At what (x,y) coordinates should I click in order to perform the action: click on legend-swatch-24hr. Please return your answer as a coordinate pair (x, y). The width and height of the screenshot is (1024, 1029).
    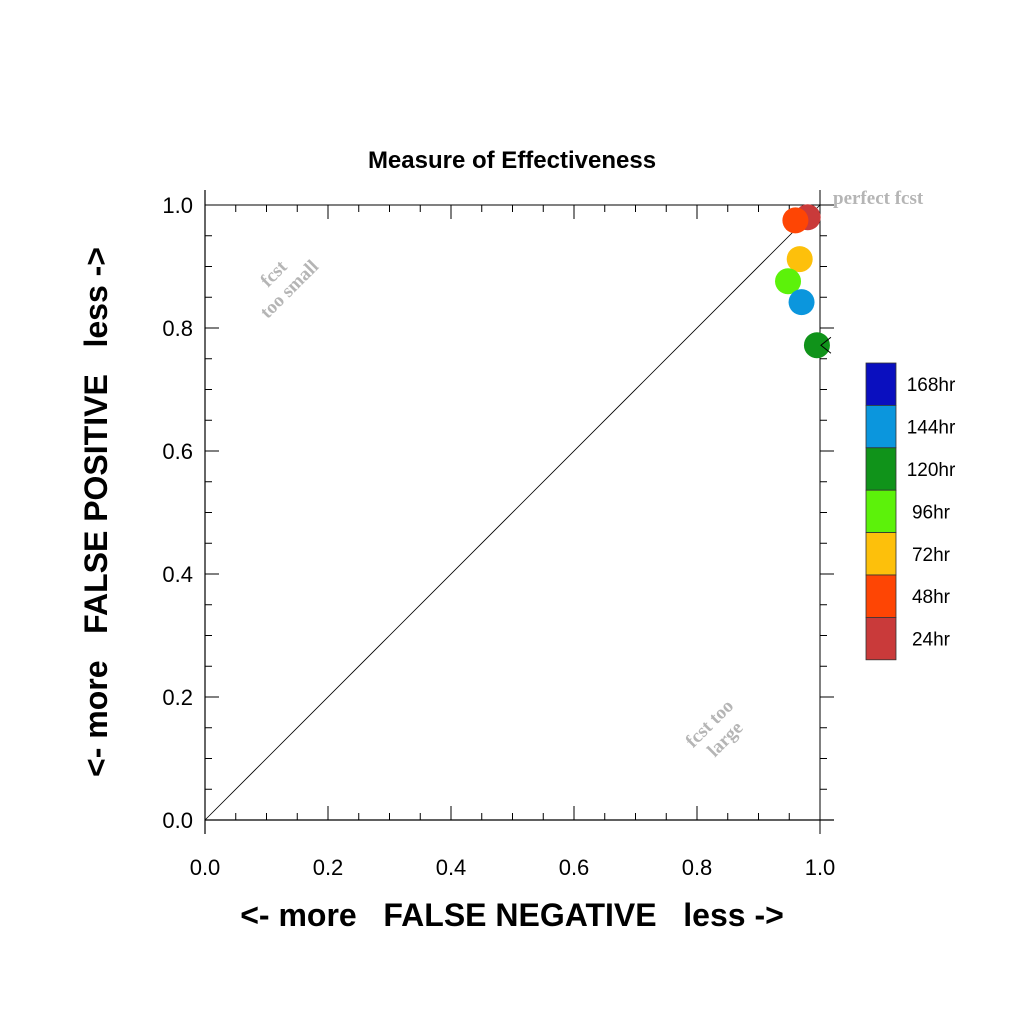
    Looking at the image, I should click on (881, 639).